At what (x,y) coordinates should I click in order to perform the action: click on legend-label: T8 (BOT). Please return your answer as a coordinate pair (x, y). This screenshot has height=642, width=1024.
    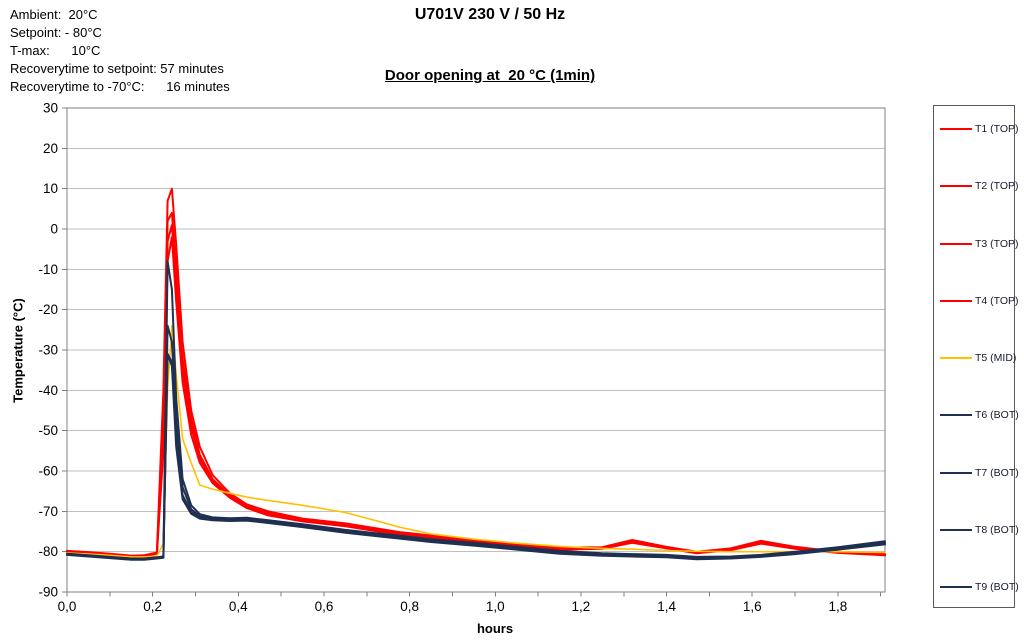
    Looking at the image, I should click on (997, 529).